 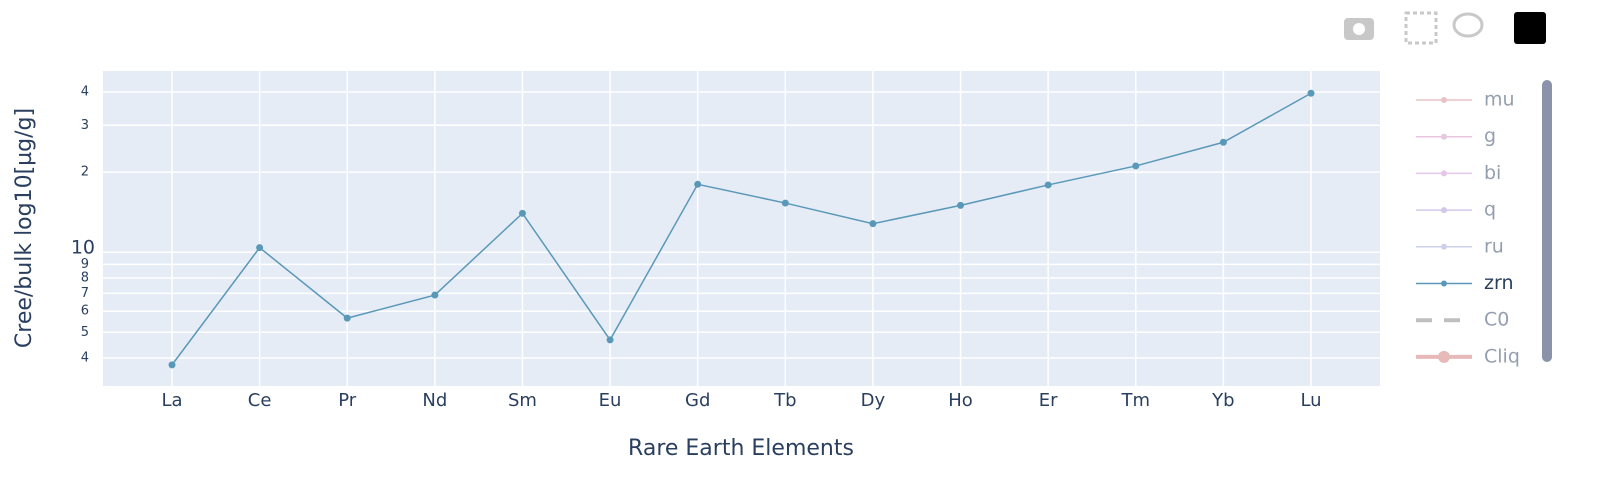 What do you see at coordinates (1490, 136) in the screenshot?
I see `legend-label: g` at bounding box center [1490, 136].